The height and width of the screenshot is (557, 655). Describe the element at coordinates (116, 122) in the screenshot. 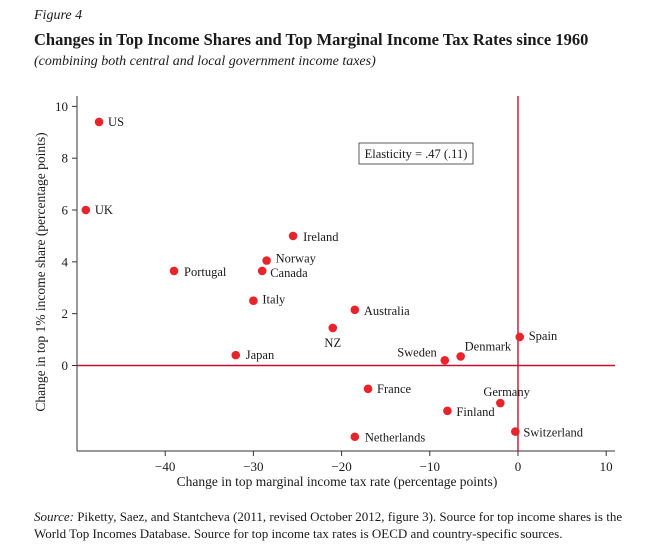

I see `point-label-us: US` at that location.